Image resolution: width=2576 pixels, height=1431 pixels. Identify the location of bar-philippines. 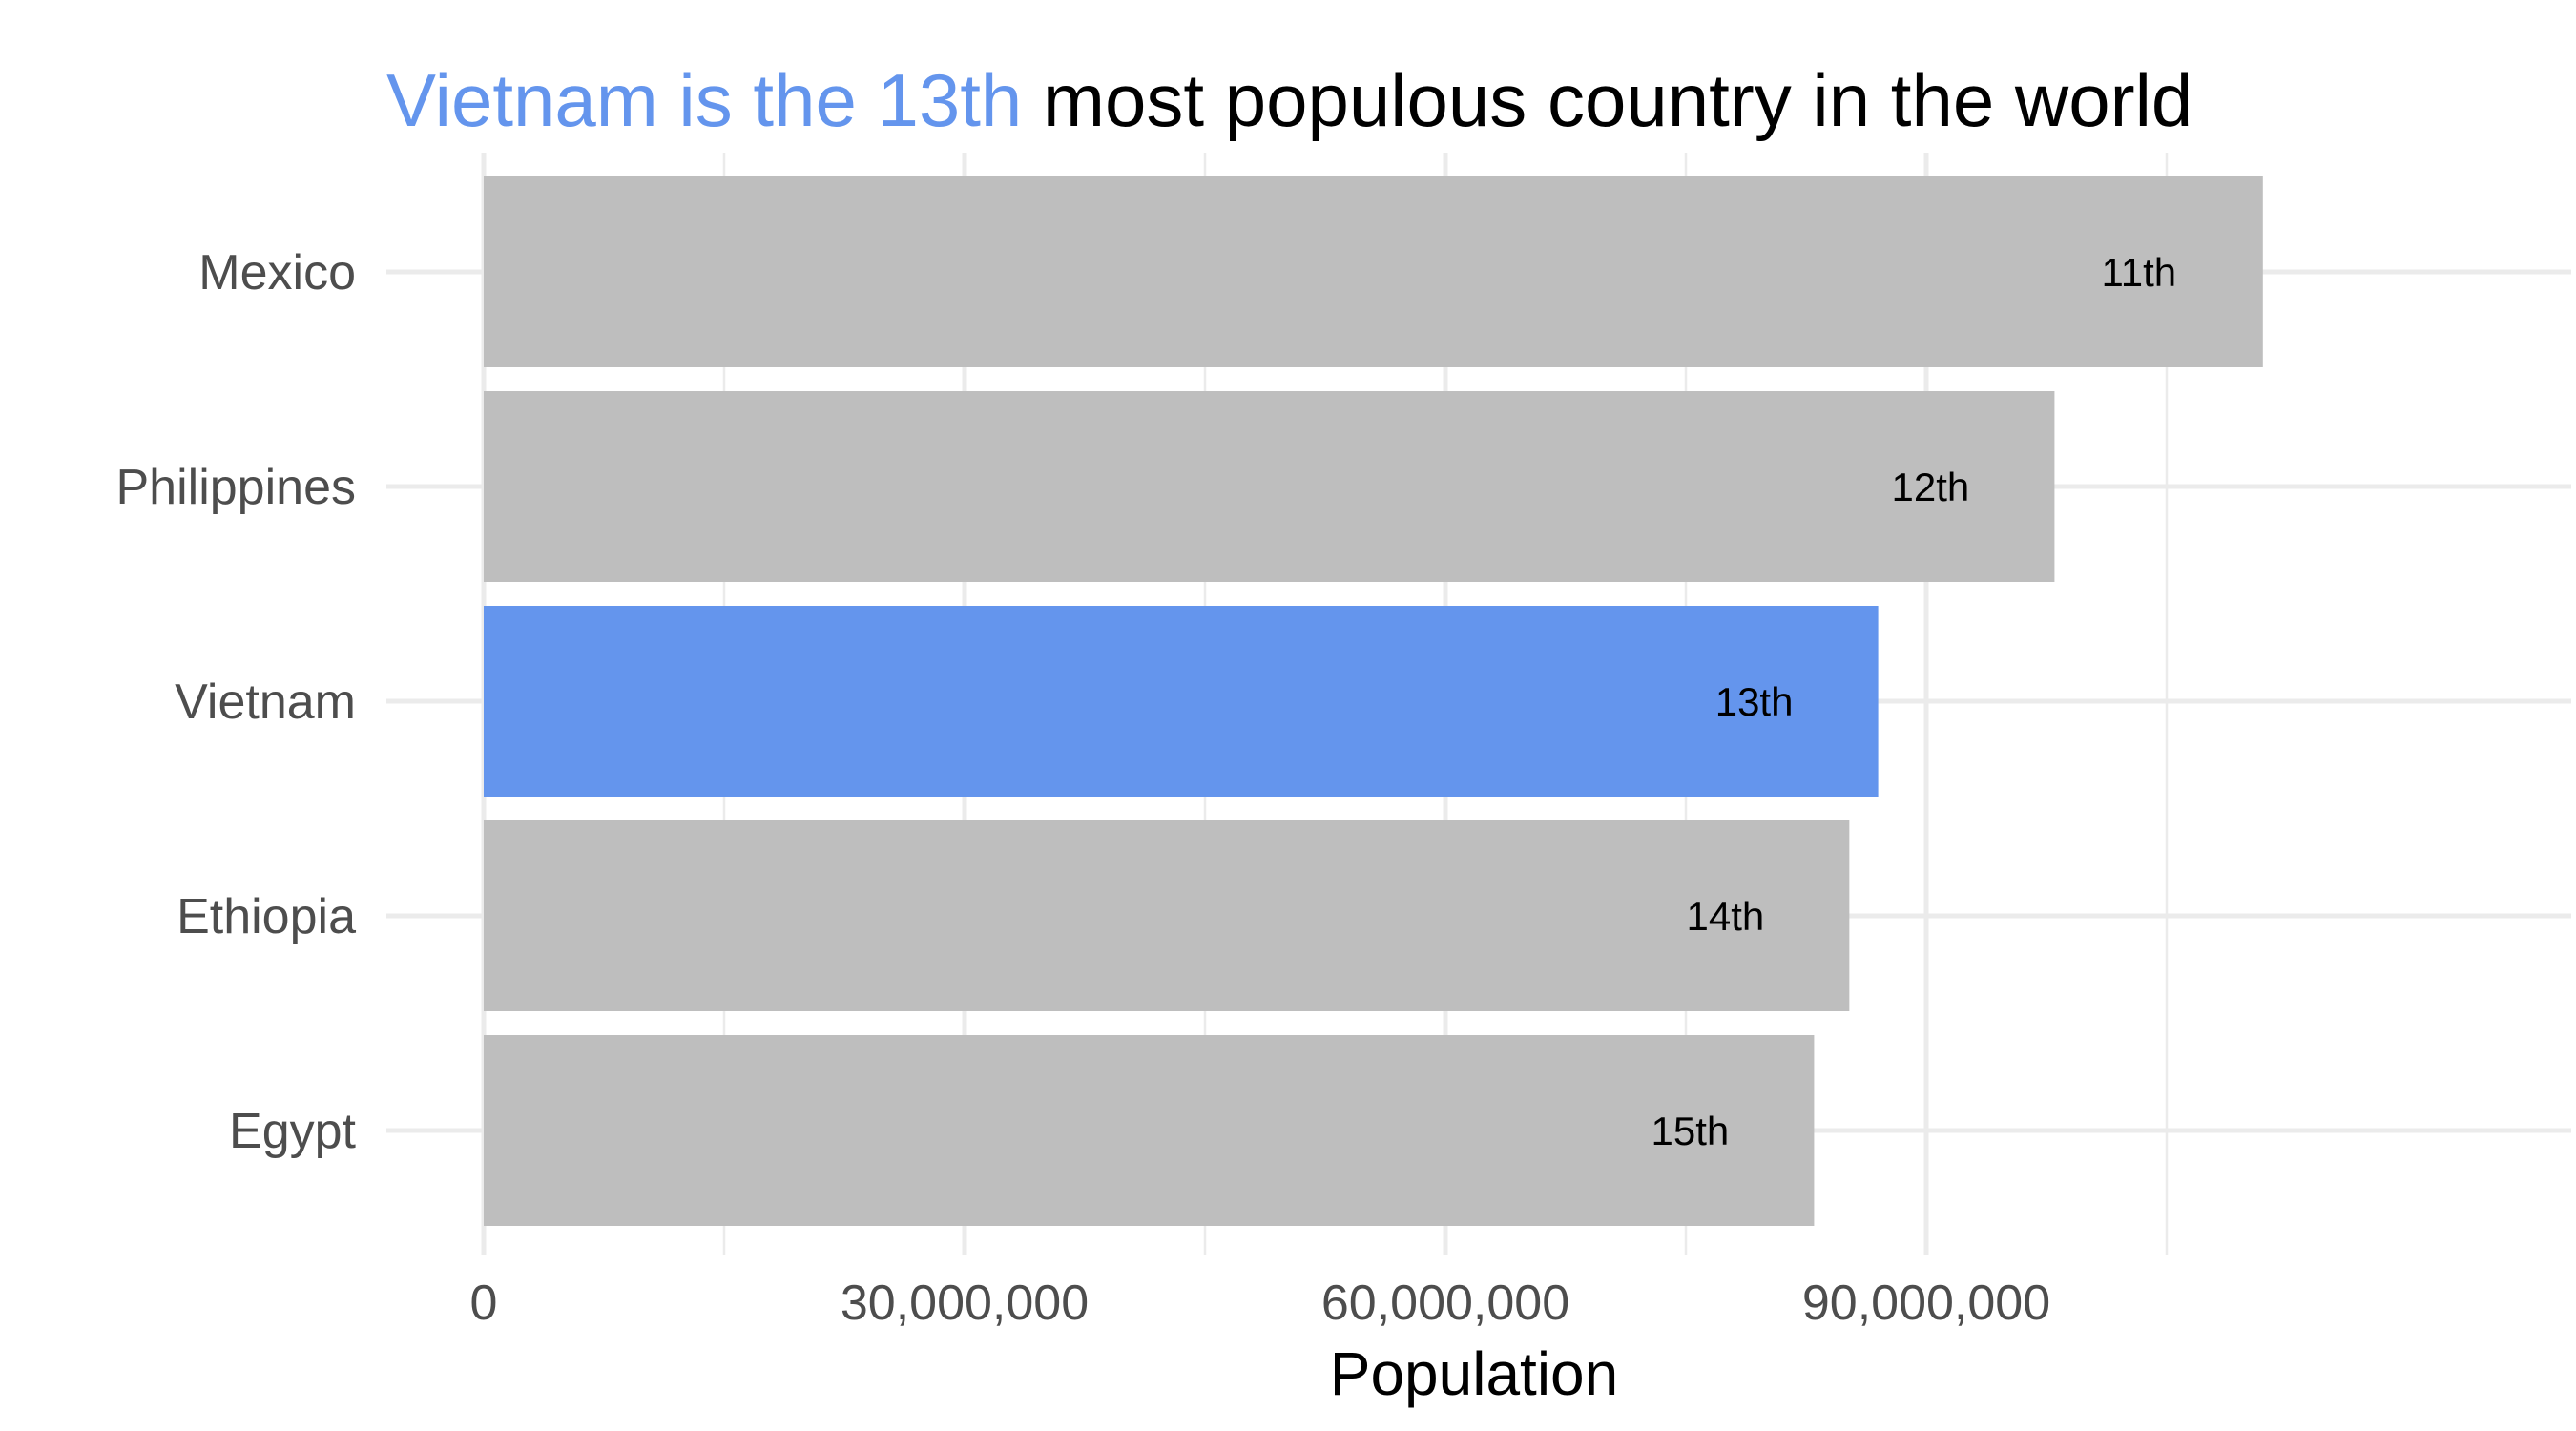
(1269, 486).